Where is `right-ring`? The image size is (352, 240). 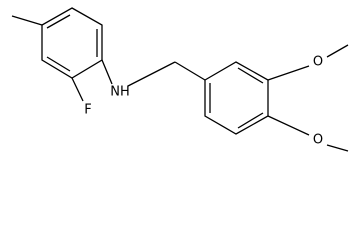 right-ring is located at coordinates (236, 98).